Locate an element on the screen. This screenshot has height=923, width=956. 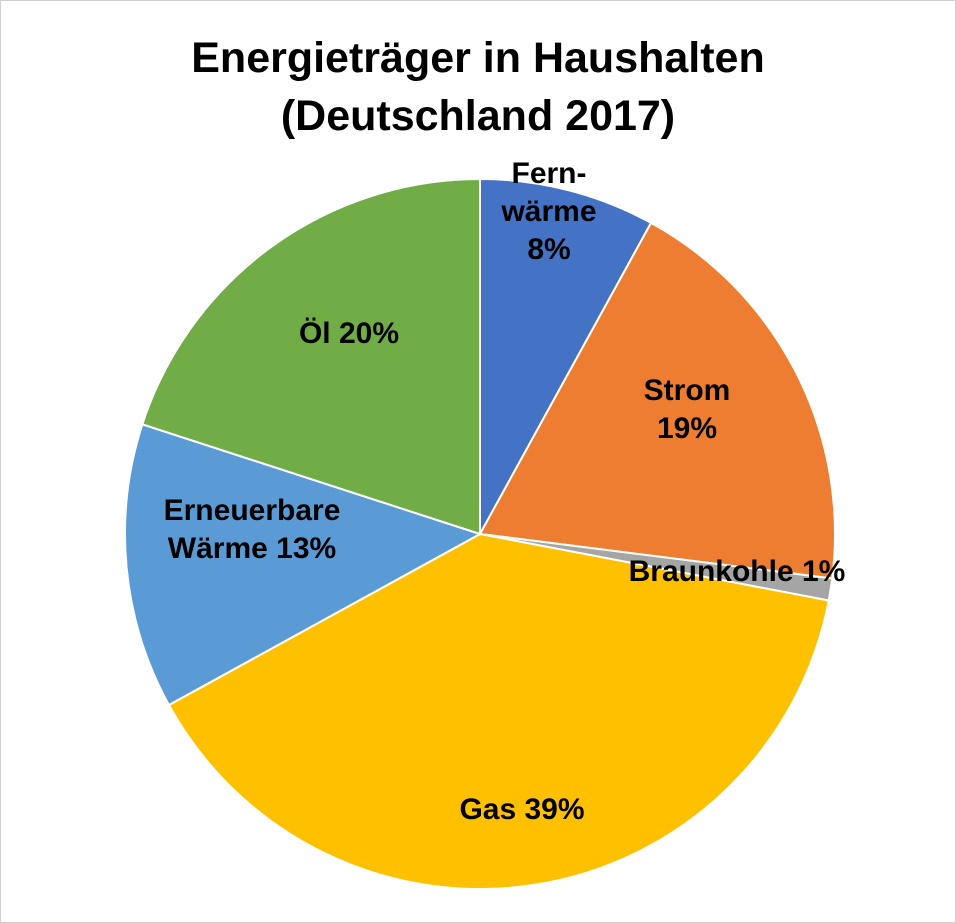
data-label-line: Fern- is located at coordinates (549, 173).